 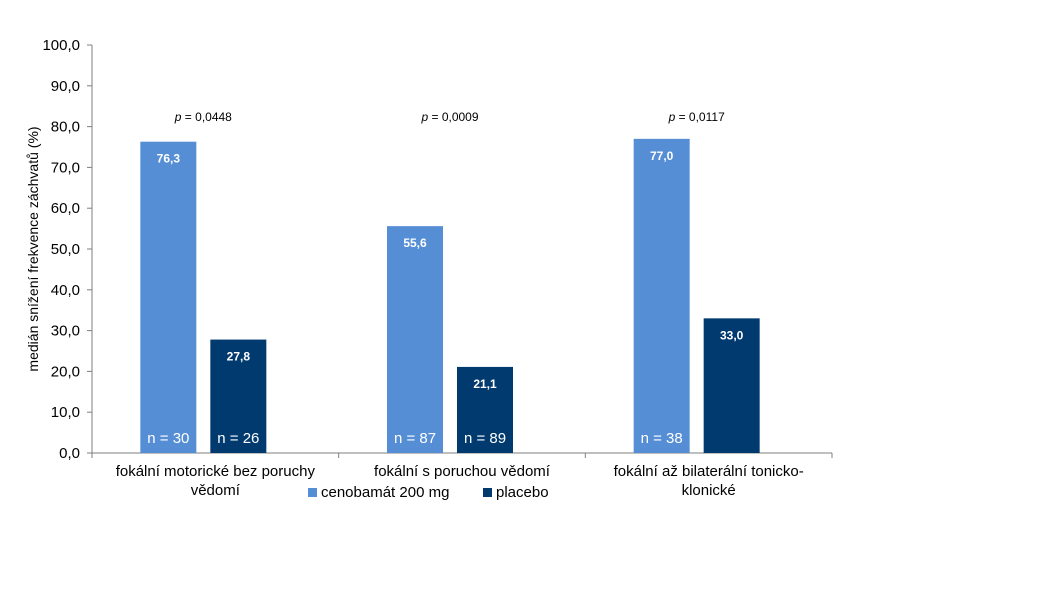 I want to click on data-label: 55,6, so click(x=415, y=243).